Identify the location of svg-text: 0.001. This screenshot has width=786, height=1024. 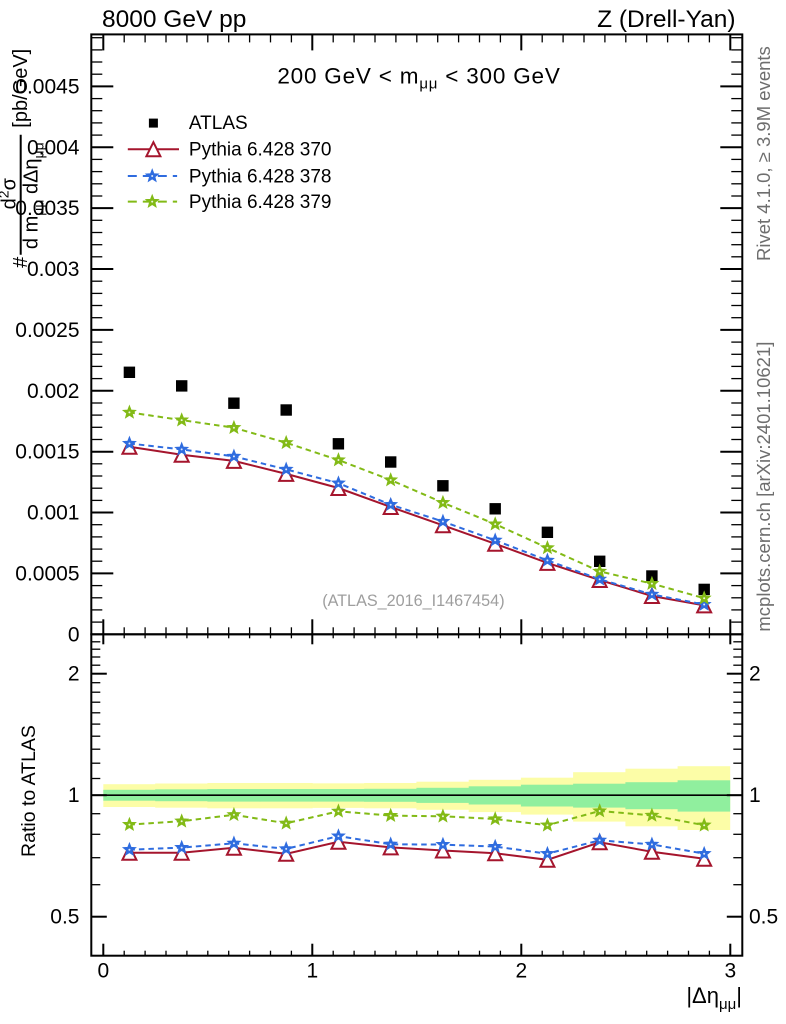
(53, 513).